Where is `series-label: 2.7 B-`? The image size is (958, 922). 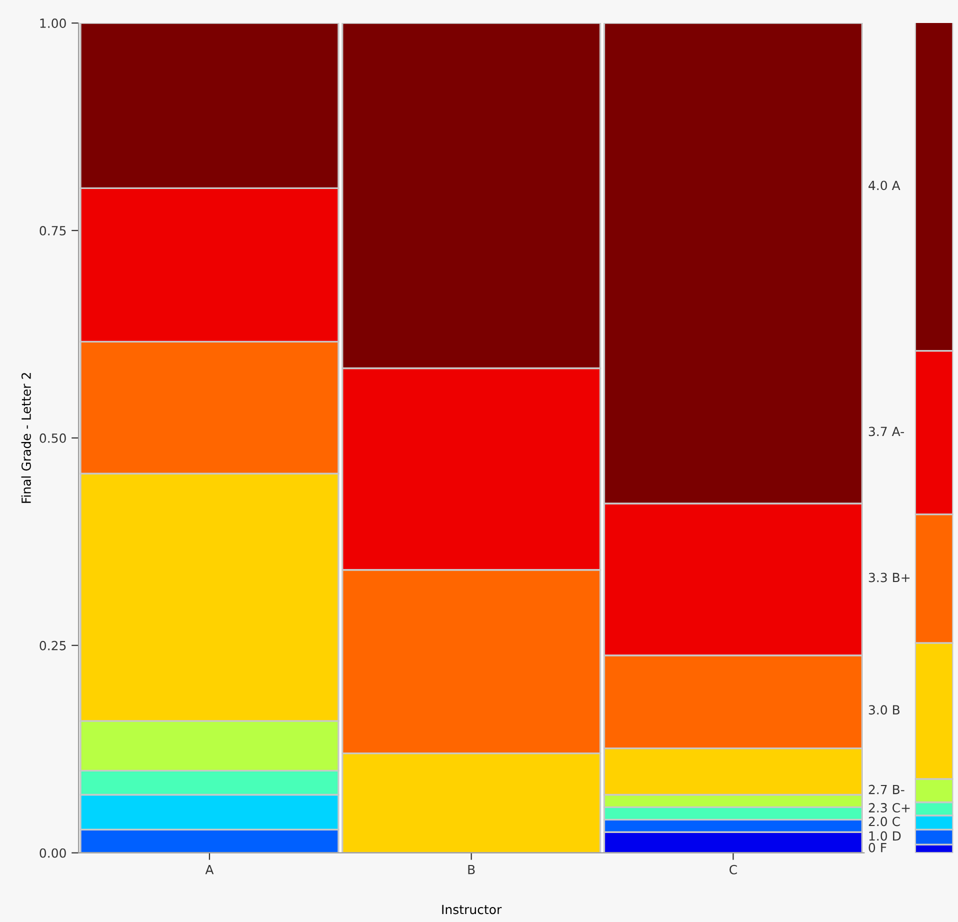
series-label: 2.7 B- is located at coordinates (886, 789).